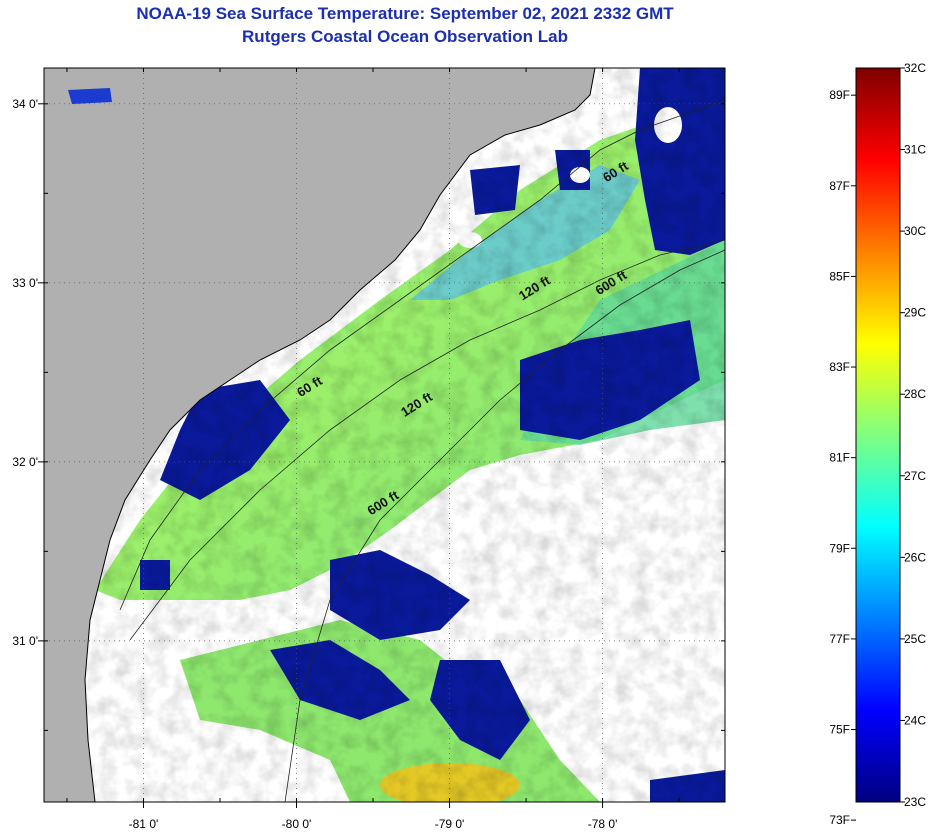  Describe the element at coordinates (144, 824) in the screenshot. I see `lon-tick-label: -81 0'` at that location.